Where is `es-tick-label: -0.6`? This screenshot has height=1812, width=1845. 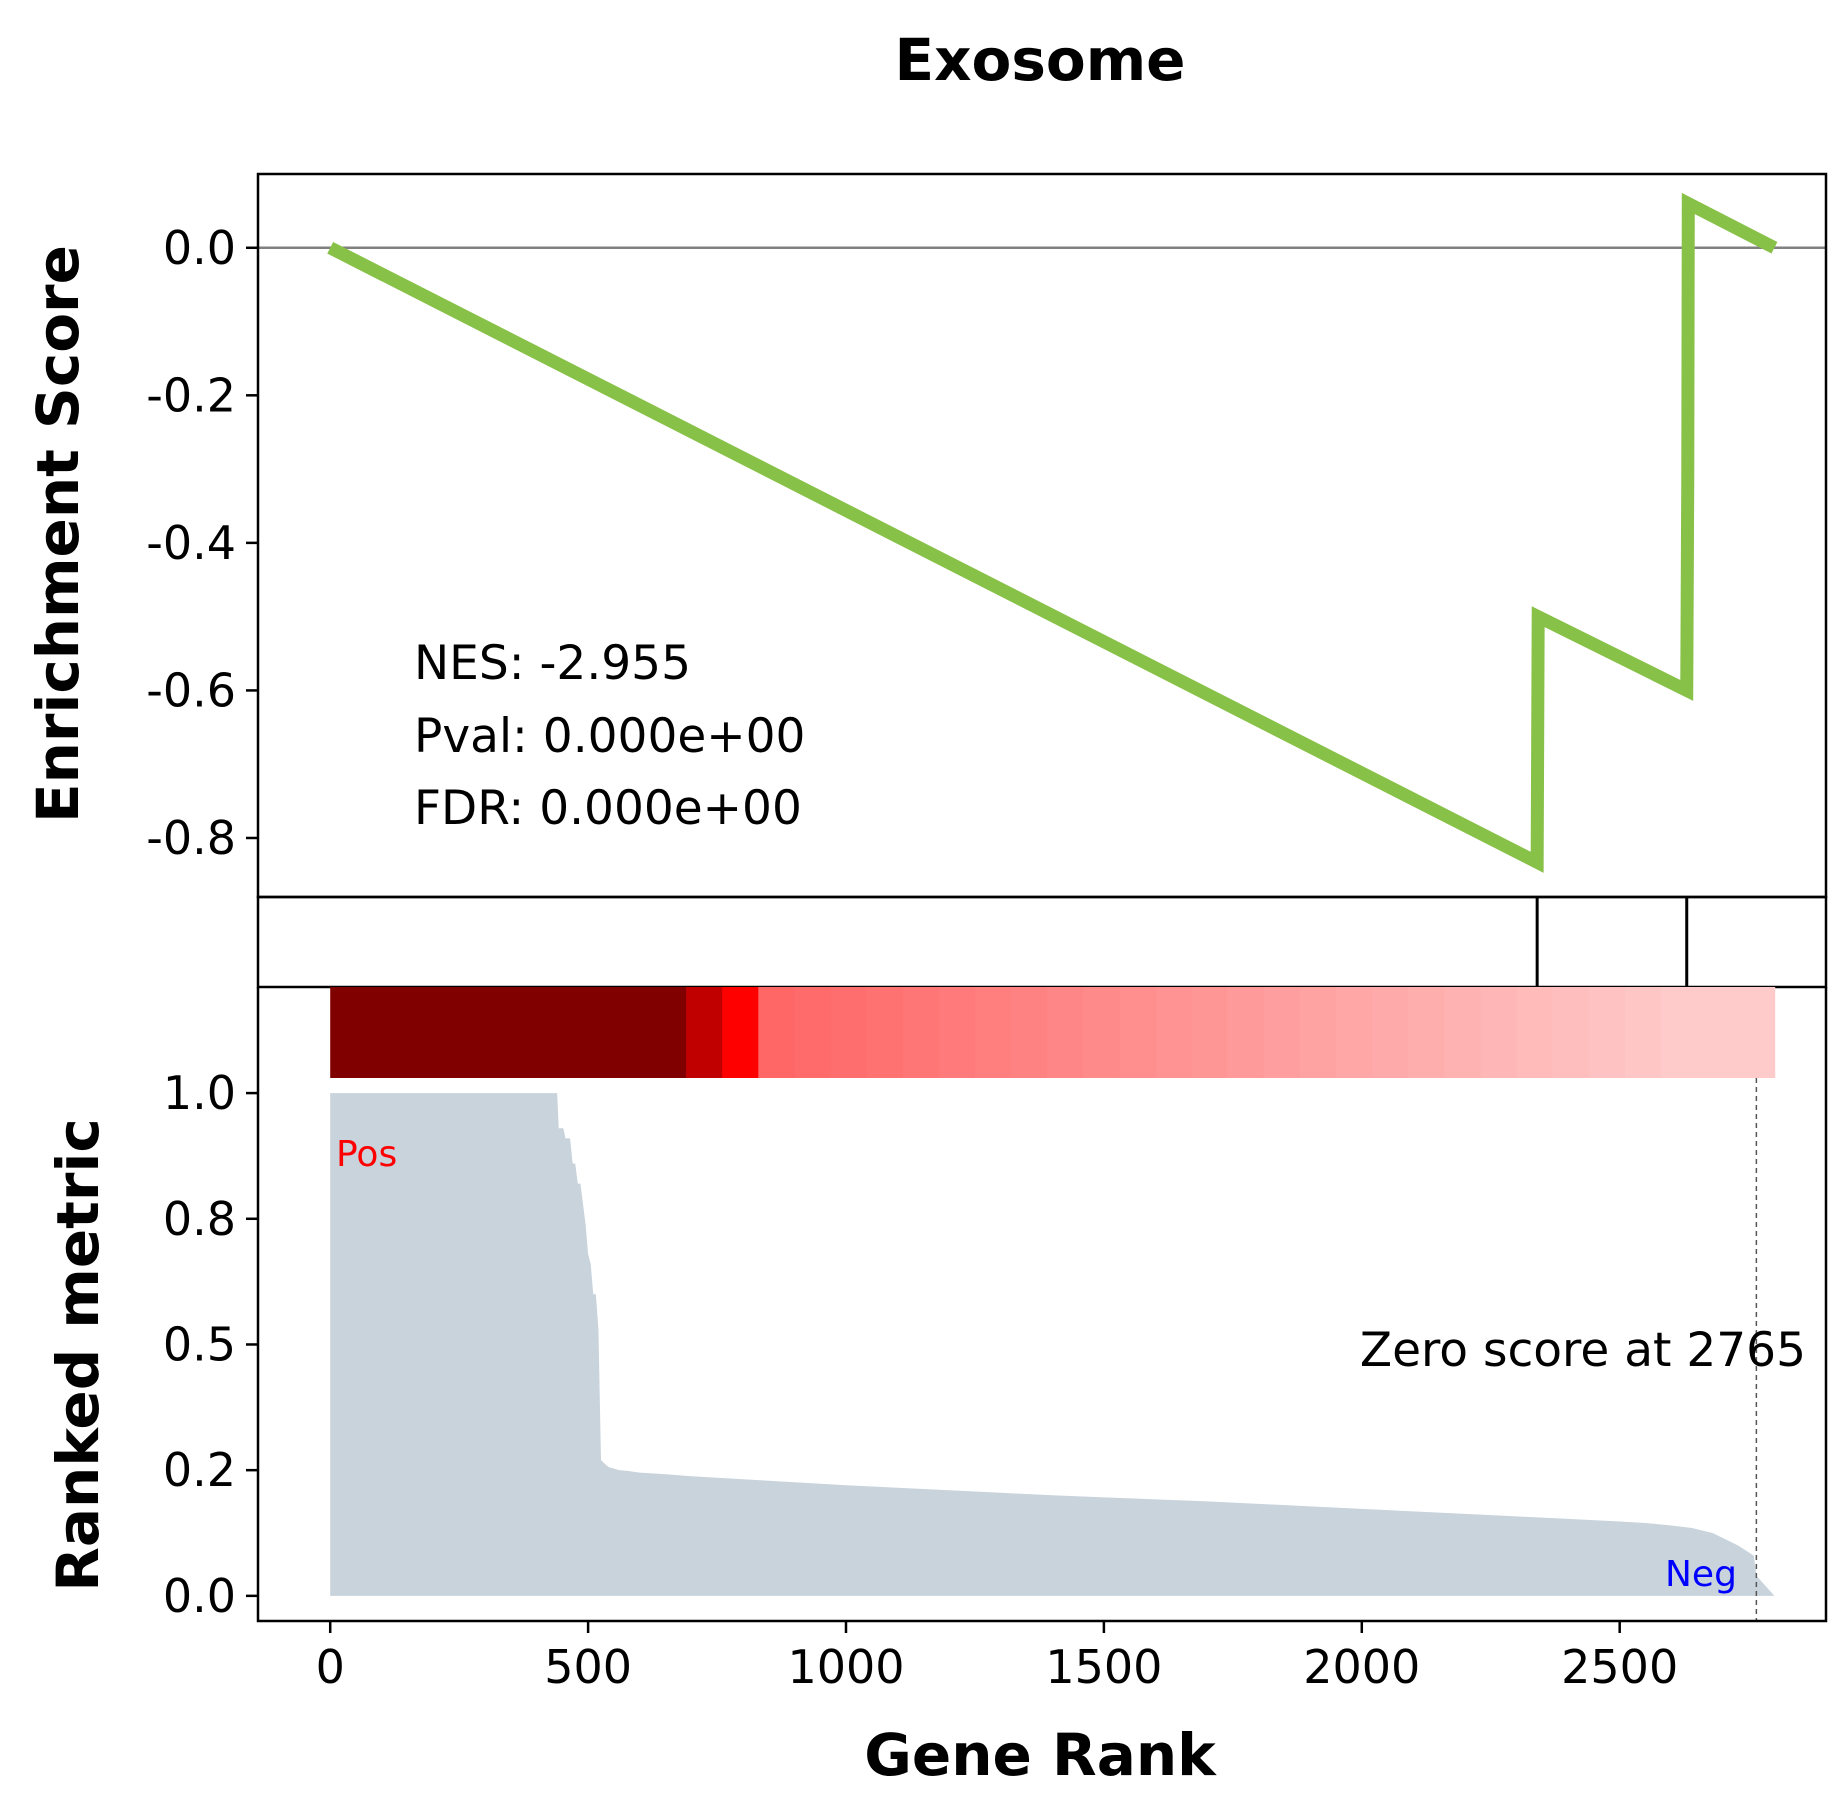 es-tick-label: -0.6 is located at coordinates (191, 690).